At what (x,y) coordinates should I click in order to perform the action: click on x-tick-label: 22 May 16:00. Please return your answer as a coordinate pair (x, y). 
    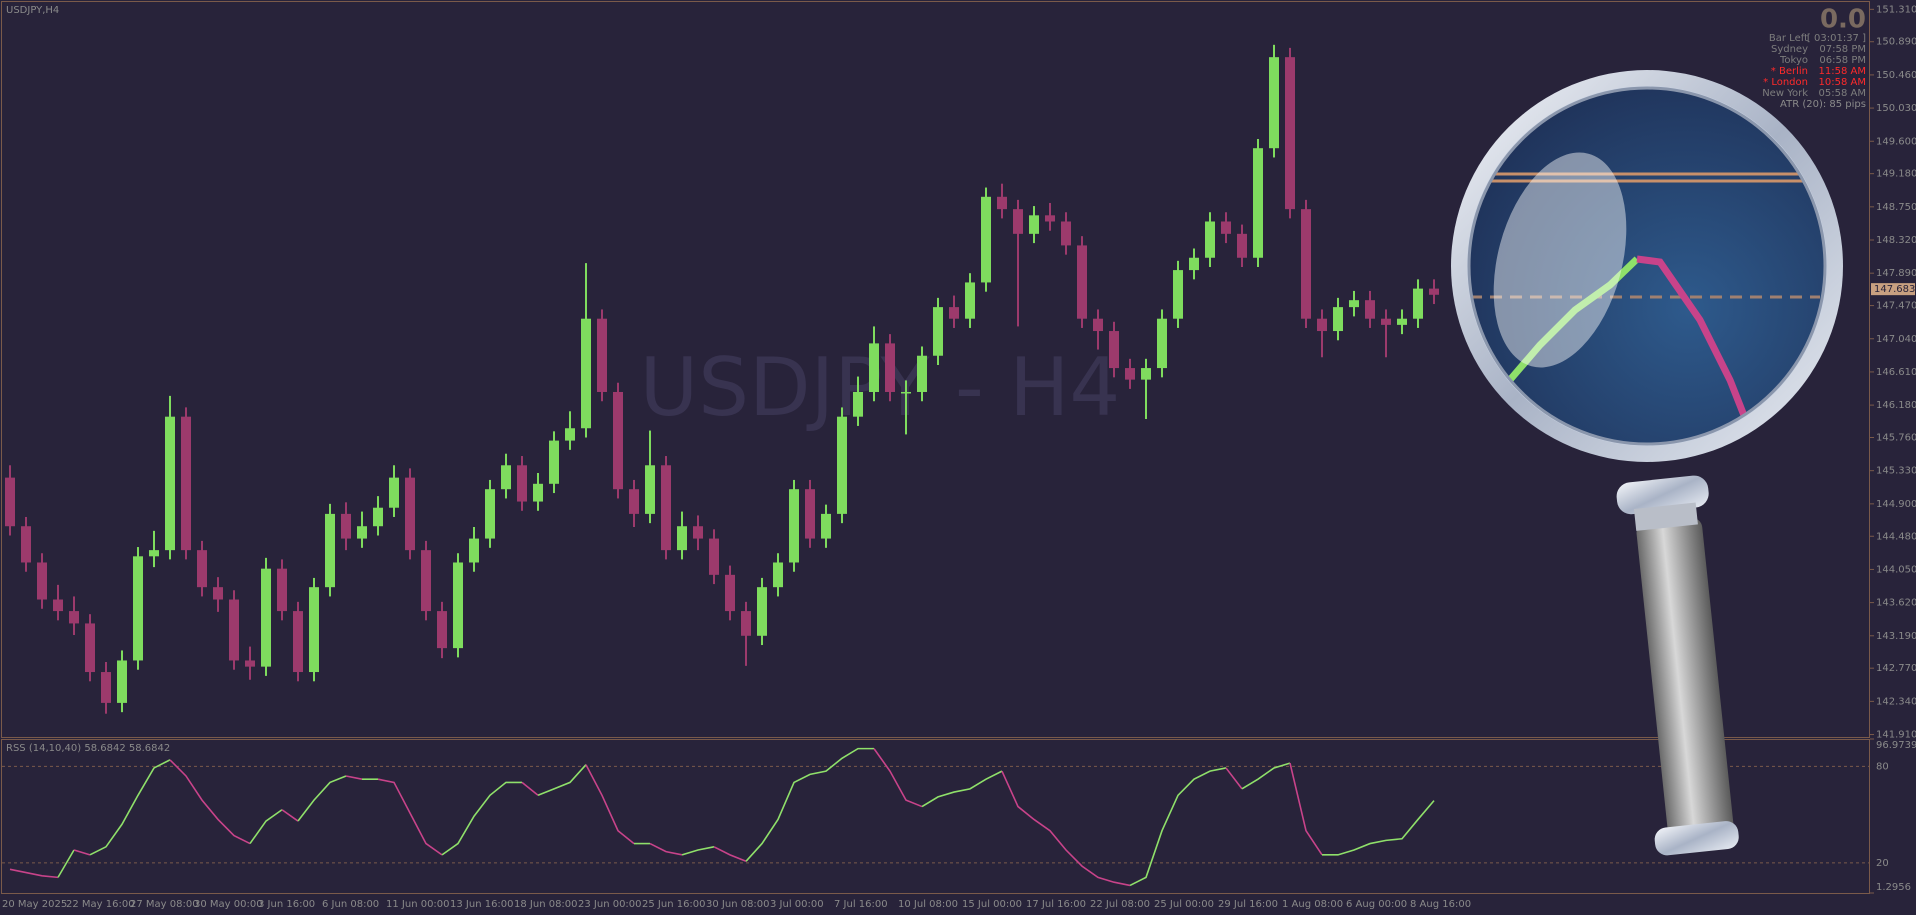
    Looking at the image, I should click on (100, 904).